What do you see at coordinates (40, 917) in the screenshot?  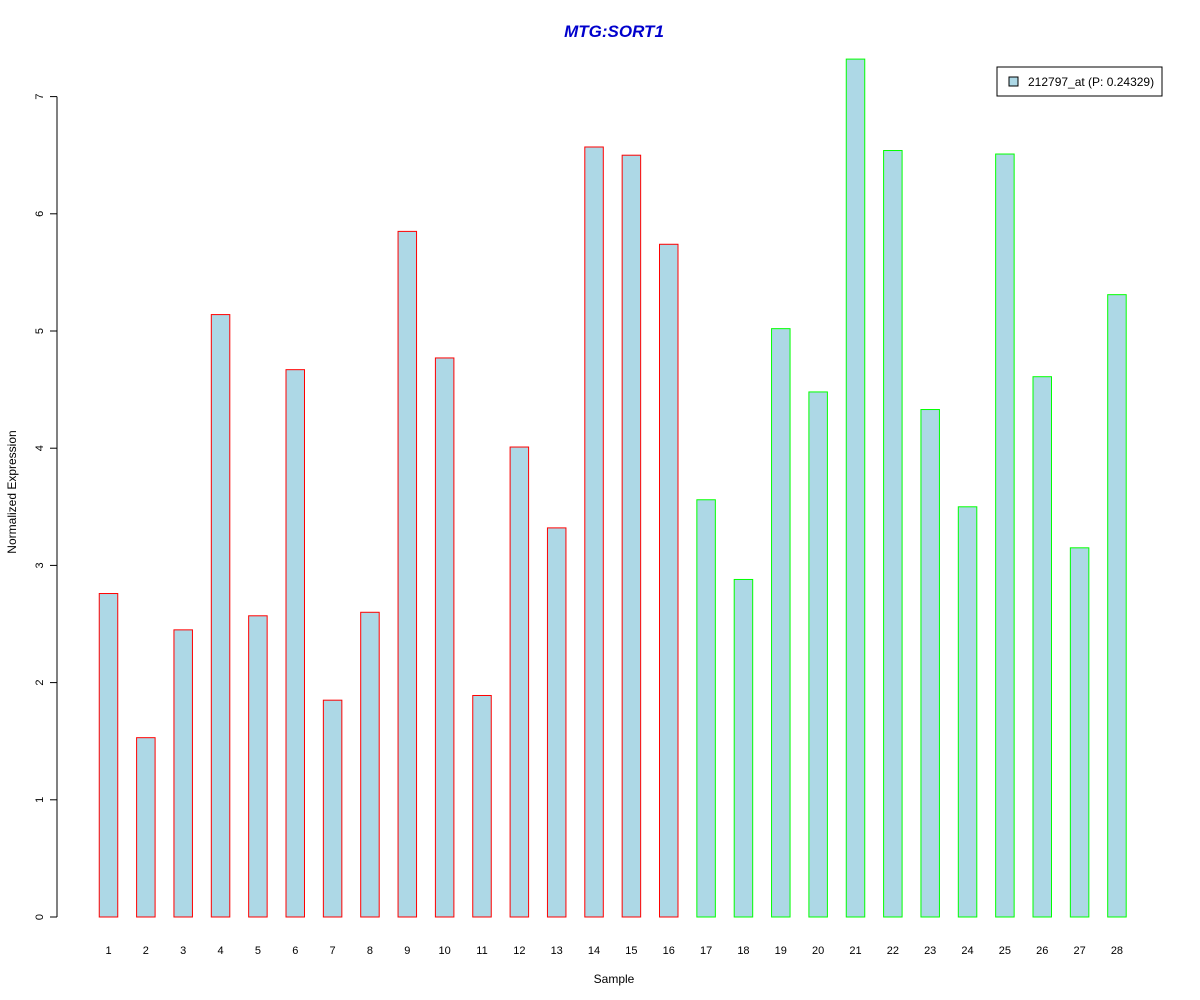 I see `y-tick-label: 0` at bounding box center [40, 917].